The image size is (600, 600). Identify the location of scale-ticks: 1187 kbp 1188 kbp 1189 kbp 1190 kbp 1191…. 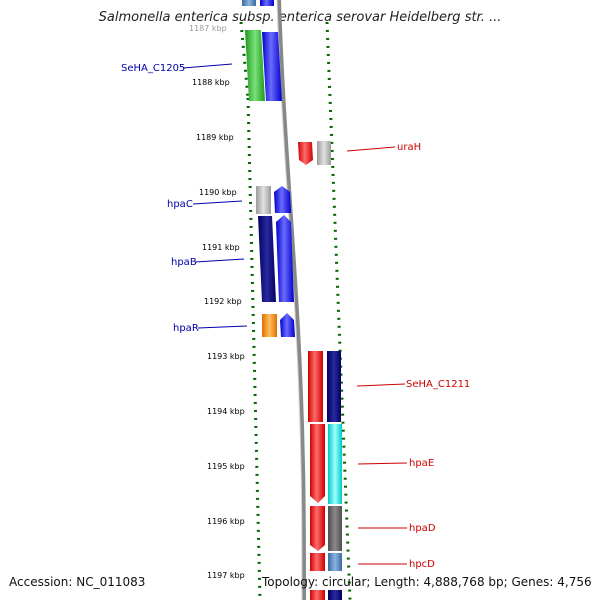
(217, 302).